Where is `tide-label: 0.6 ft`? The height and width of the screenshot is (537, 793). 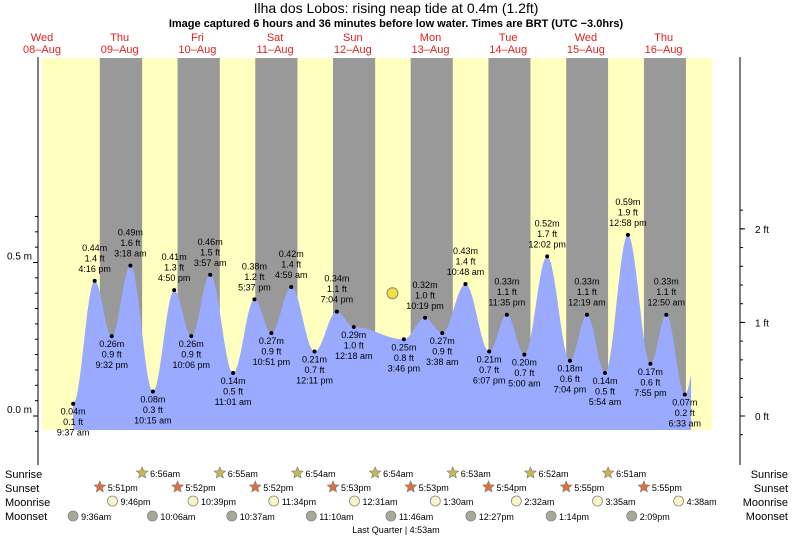
tide-label: 0.6 ft is located at coordinates (650, 382).